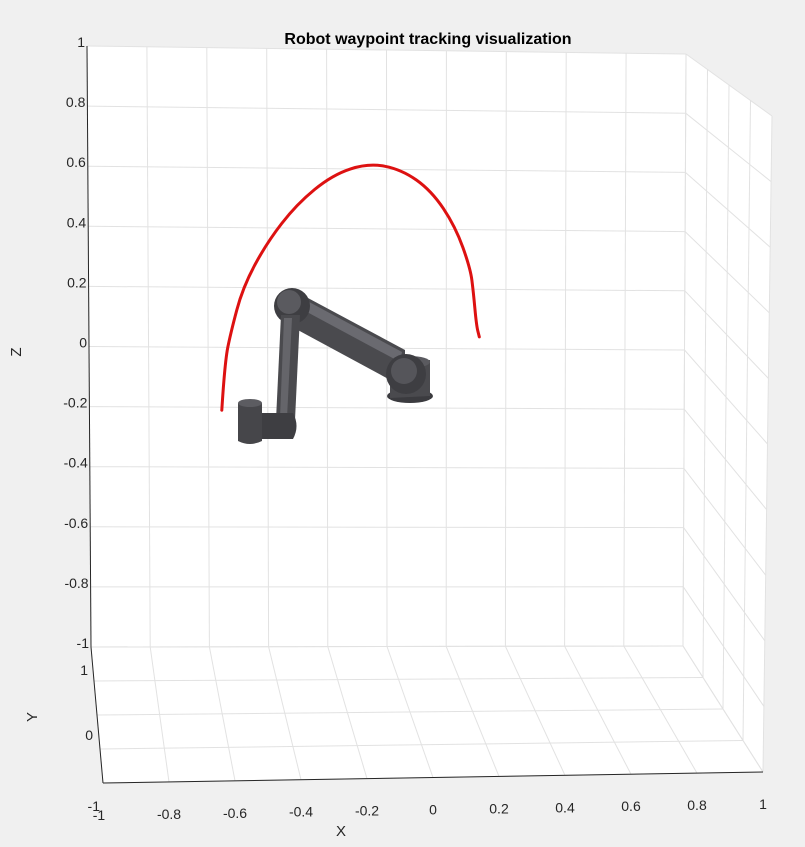 Image resolution: width=805 pixels, height=847 pixels. Describe the element at coordinates (76, 523) in the screenshot. I see `z-tick-label: -0.6` at that location.